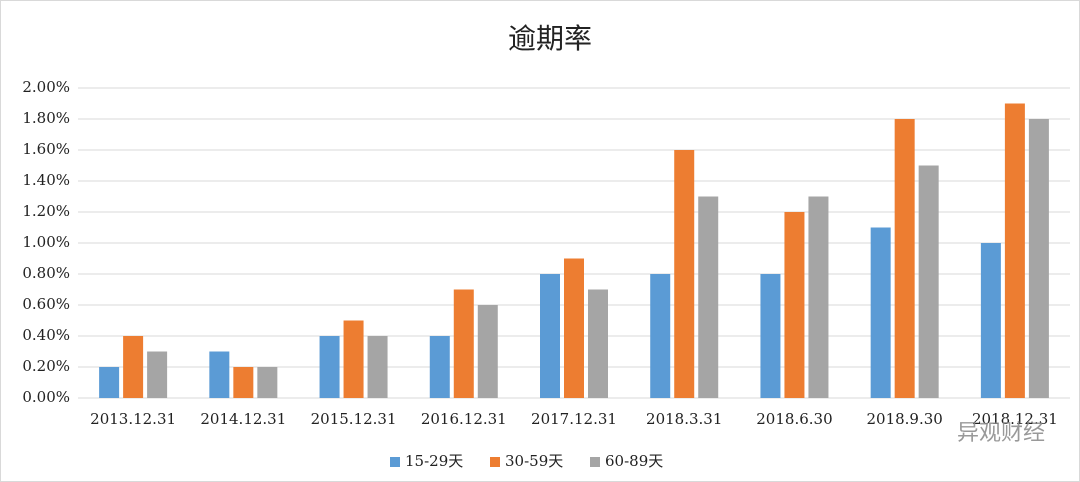  I want to click on y-tick-label: 1.20%, so click(46, 211).